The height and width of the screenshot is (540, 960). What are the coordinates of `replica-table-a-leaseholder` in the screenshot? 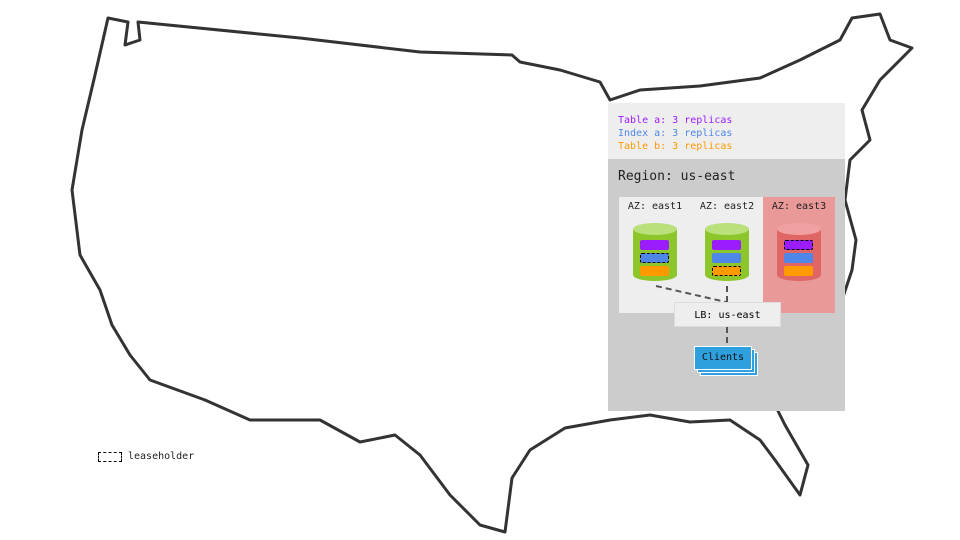 It's located at (798, 245).